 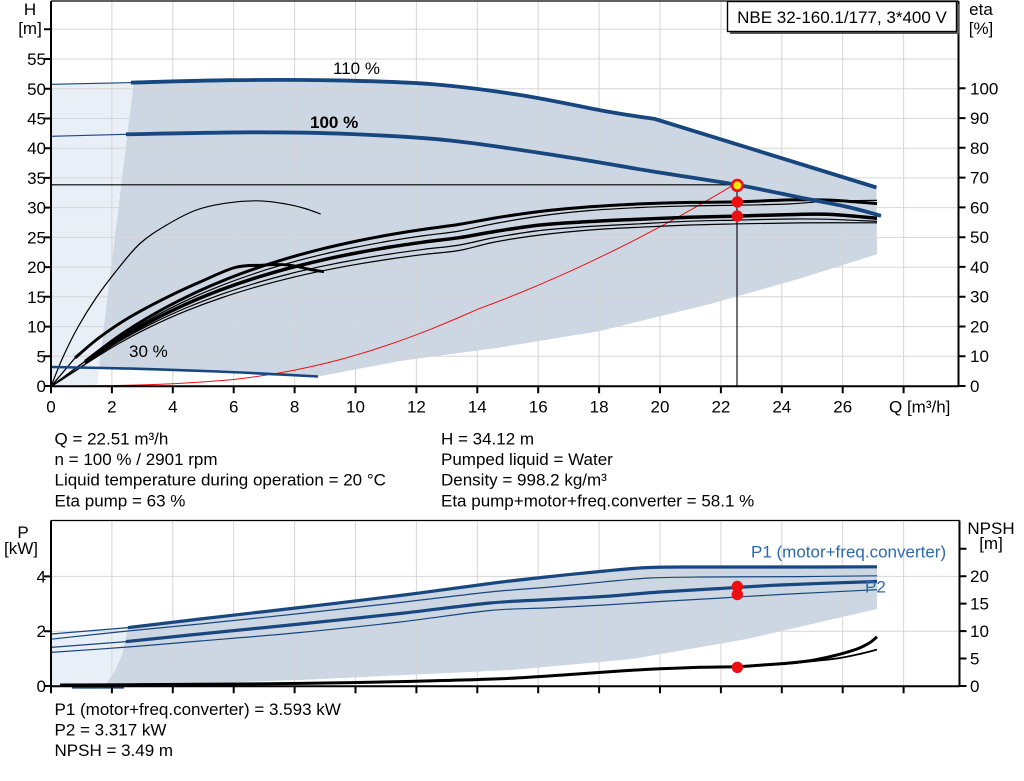 I want to click on svg-text: 60, so click(x=979, y=207).